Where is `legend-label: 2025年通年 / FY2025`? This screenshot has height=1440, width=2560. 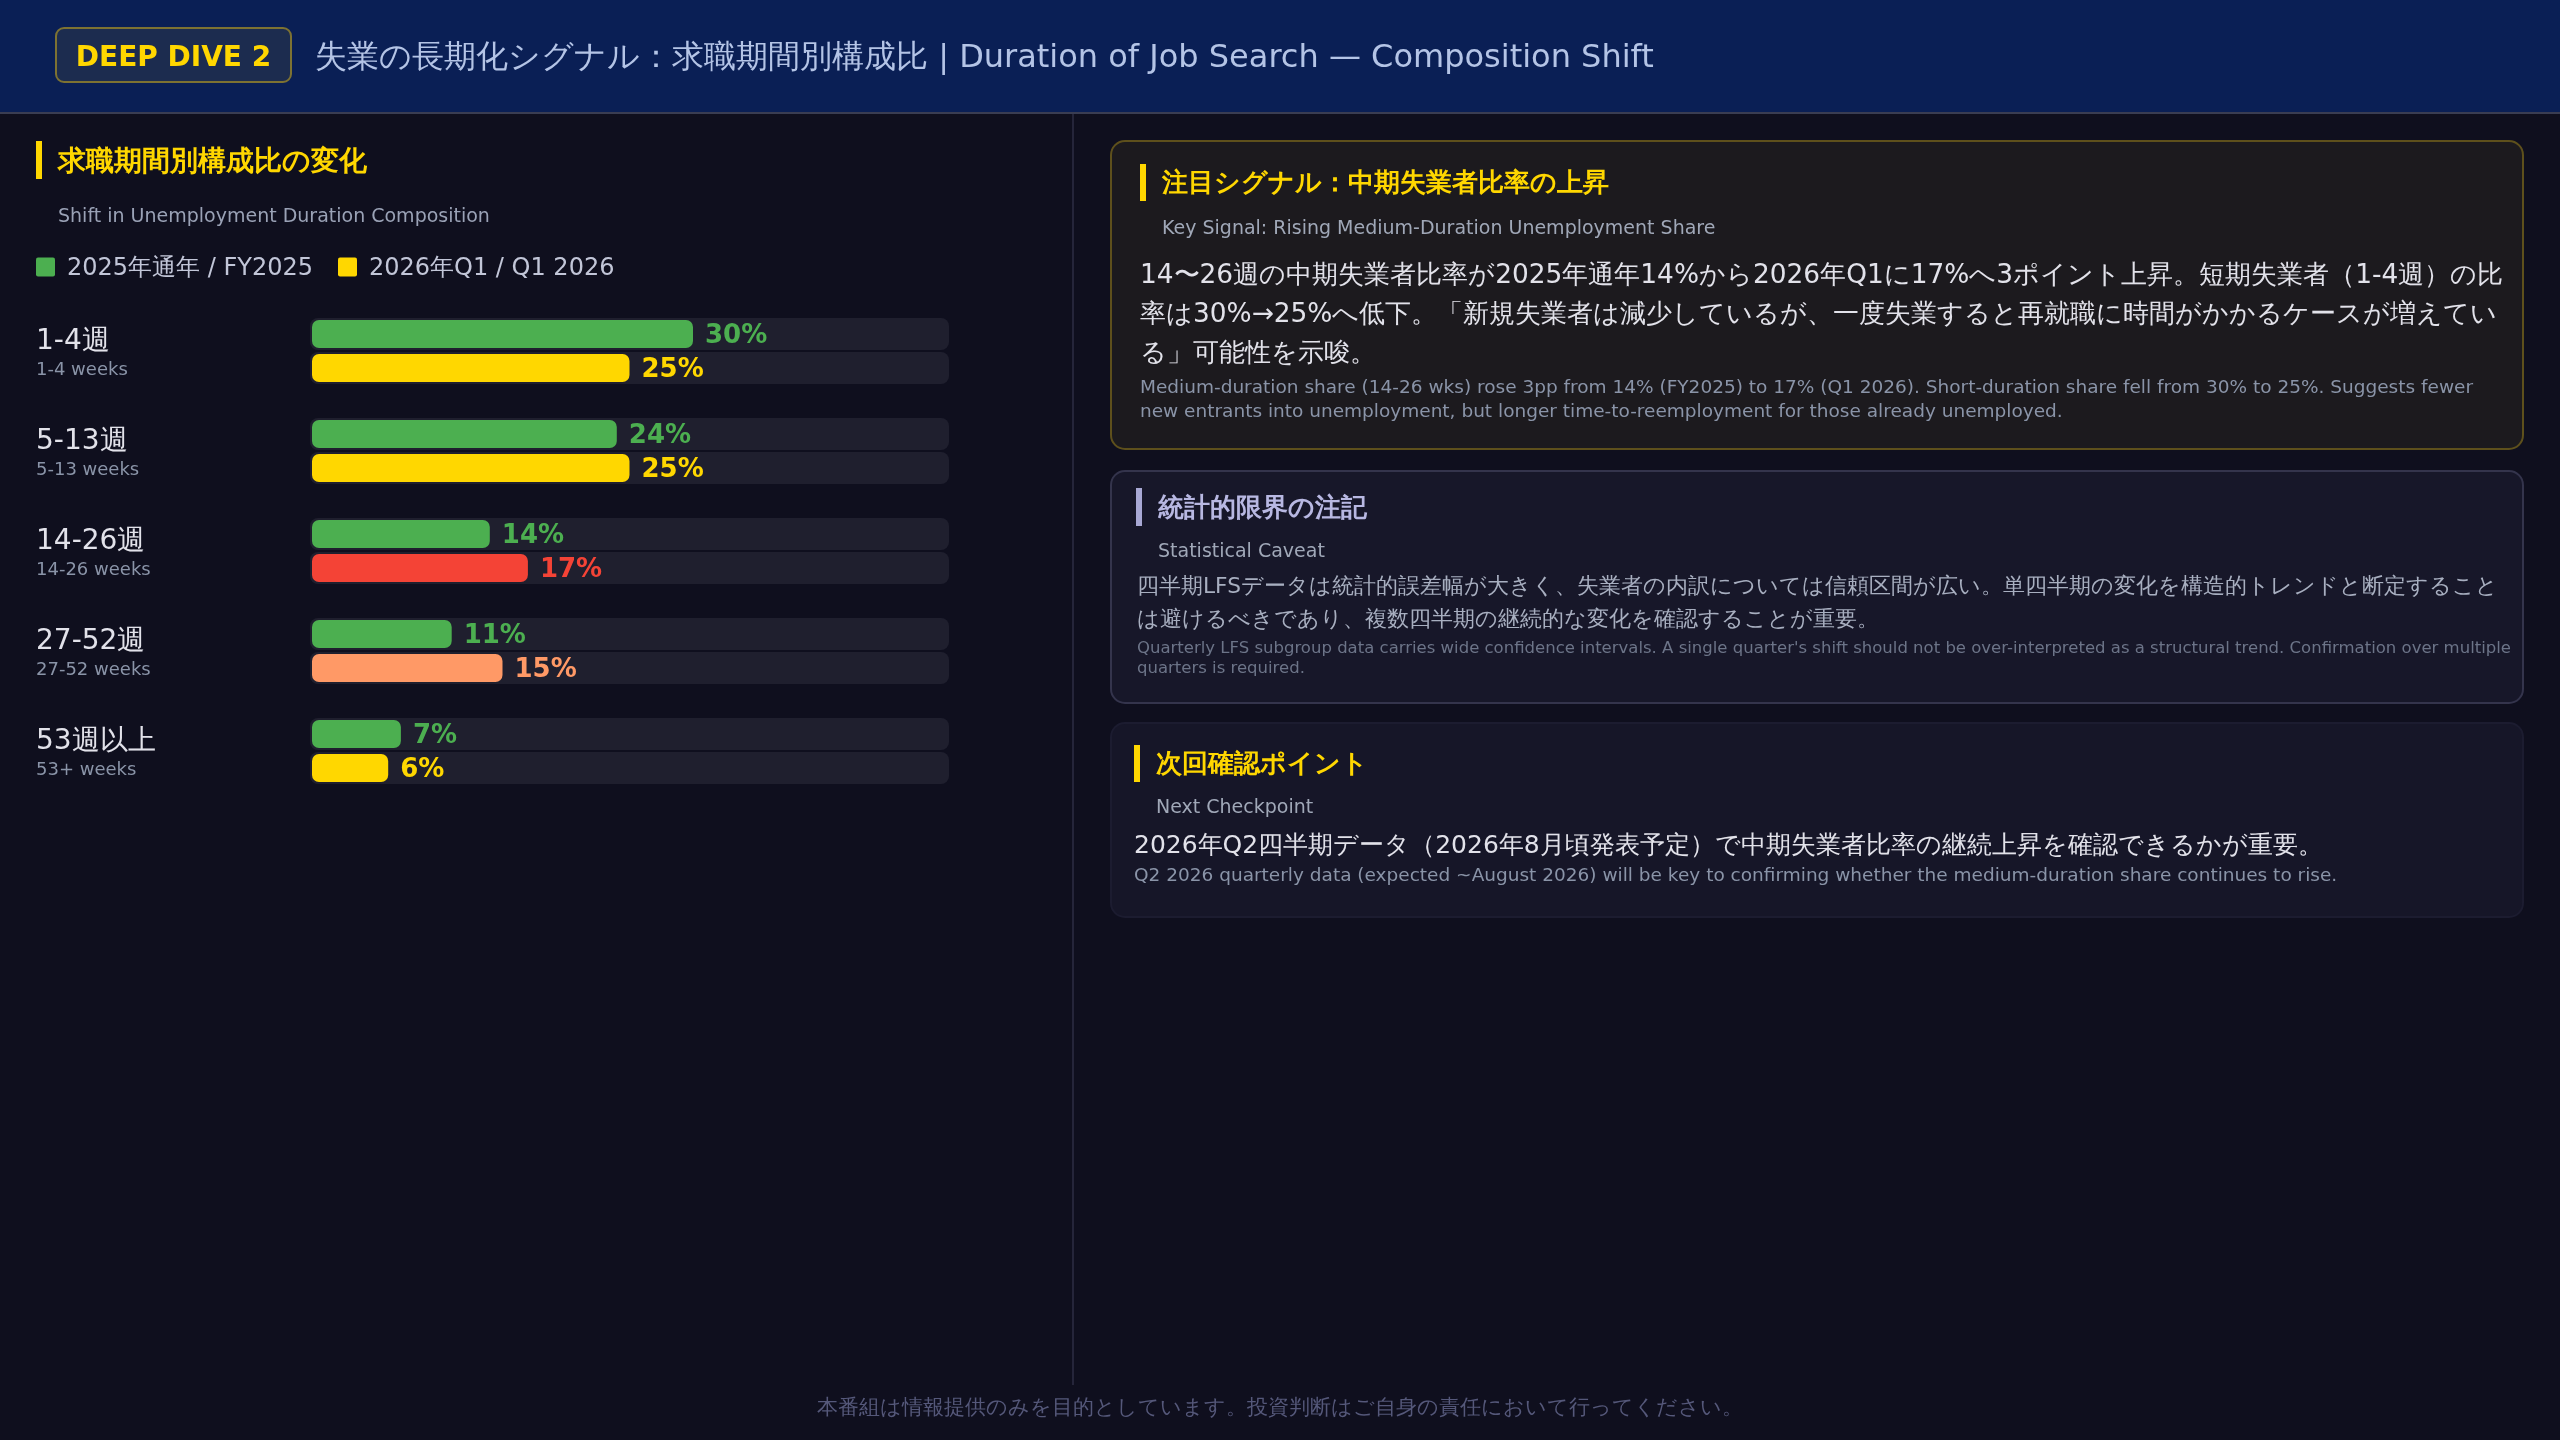
legend-label: 2025年通年 / FY2025 is located at coordinates (190, 267).